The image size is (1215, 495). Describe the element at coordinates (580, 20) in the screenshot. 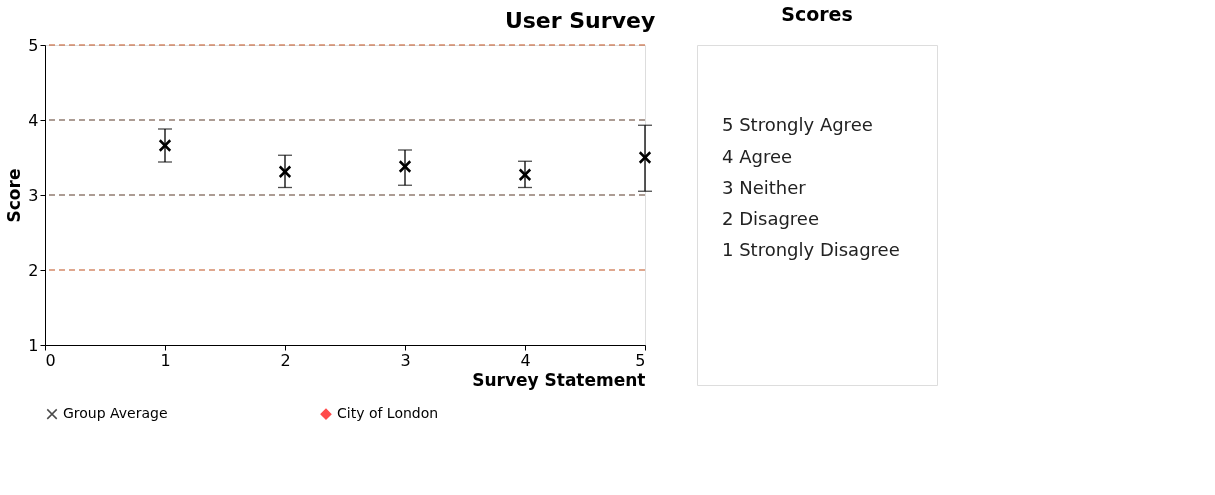

I see `chart-title: User Survey` at that location.